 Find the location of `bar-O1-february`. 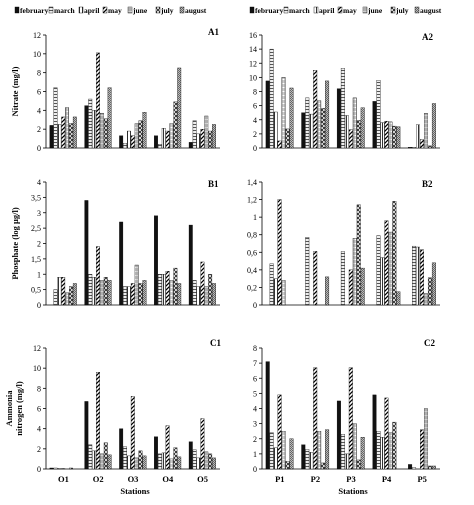

bar-O1-february is located at coordinates (51, 137).